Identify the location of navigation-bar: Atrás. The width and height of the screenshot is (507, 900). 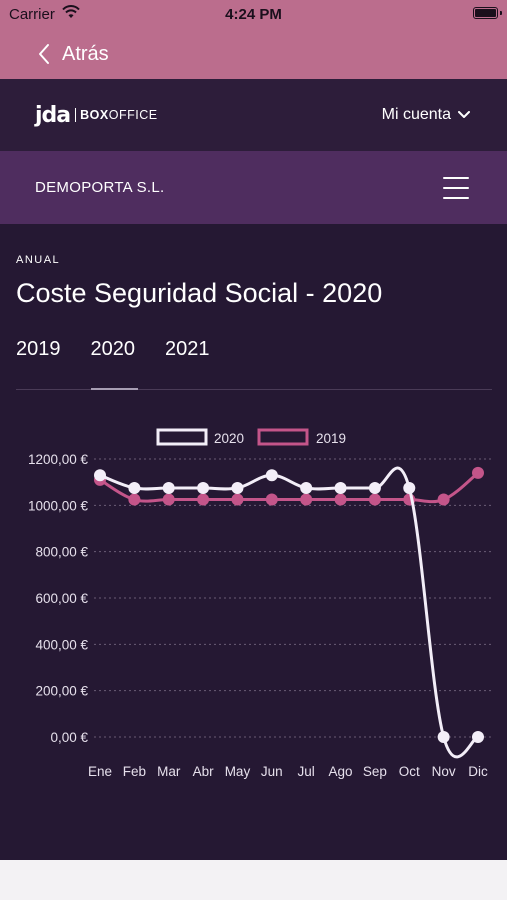
(253, 53).